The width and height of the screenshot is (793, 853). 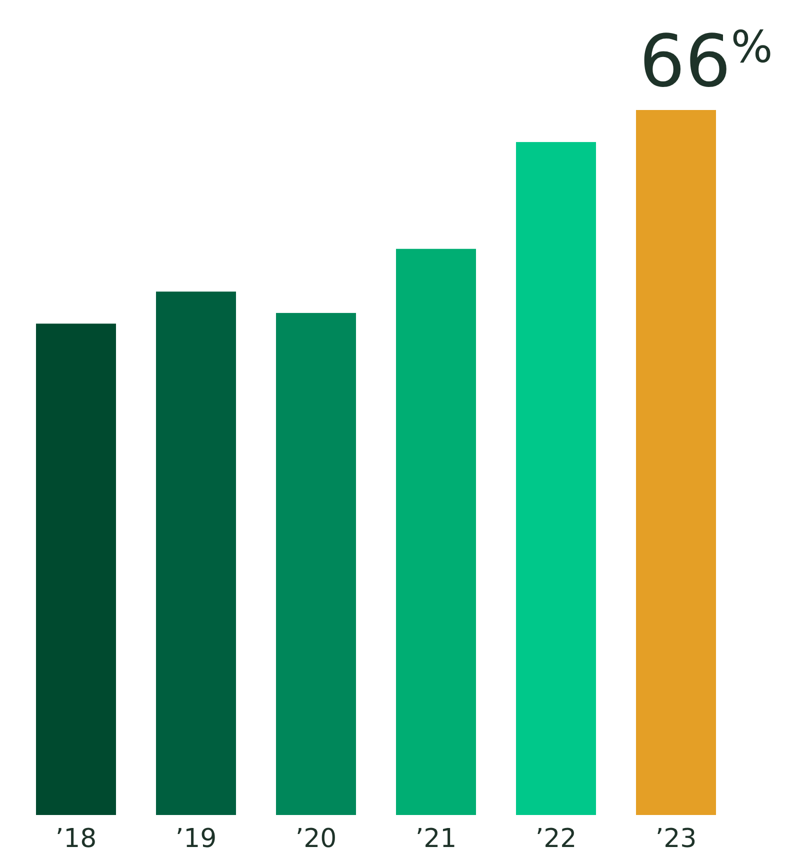 What do you see at coordinates (196, 838) in the screenshot?
I see `x-tick-label: ’19` at bounding box center [196, 838].